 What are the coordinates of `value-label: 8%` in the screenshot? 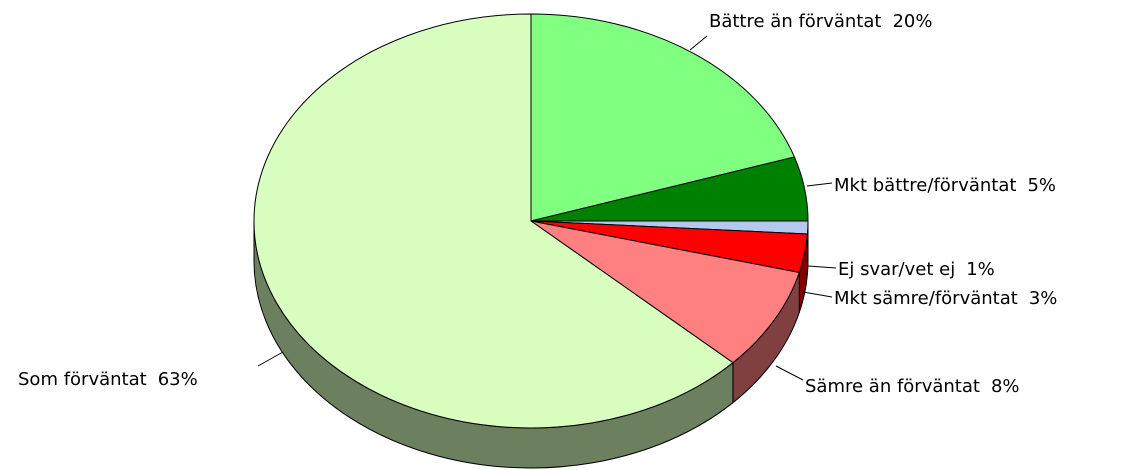 It's located at (1005, 386).